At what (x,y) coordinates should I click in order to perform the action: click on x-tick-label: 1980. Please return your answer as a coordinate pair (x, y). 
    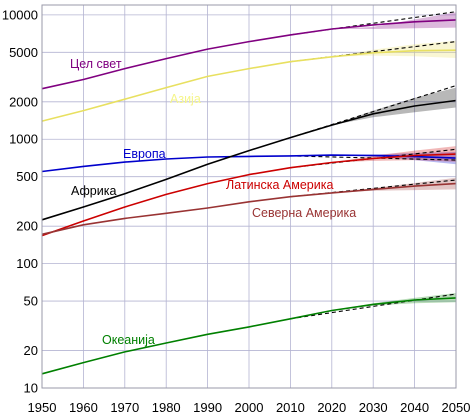
    Looking at the image, I should click on (166, 407).